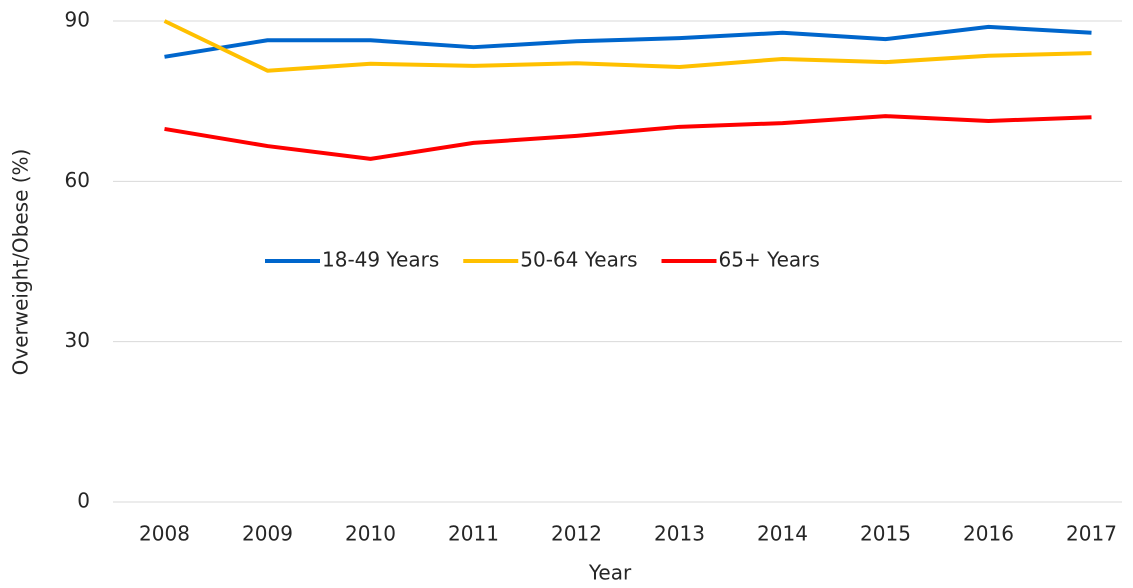 The width and height of the screenshot is (1133, 588). What do you see at coordinates (267, 534) in the screenshot?
I see `x-tick-label: 2009` at bounding box center [267, 534].